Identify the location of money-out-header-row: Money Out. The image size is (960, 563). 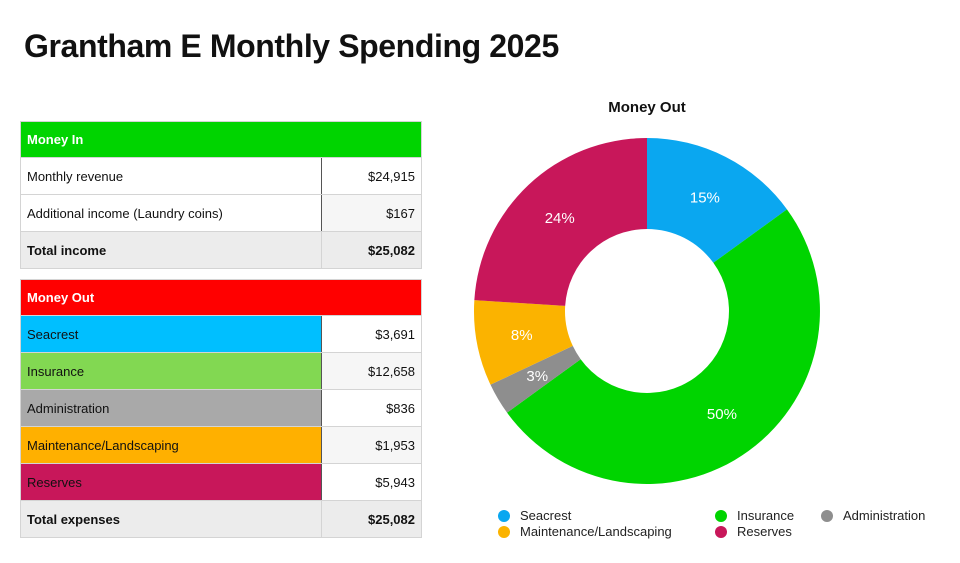
(221, 297).